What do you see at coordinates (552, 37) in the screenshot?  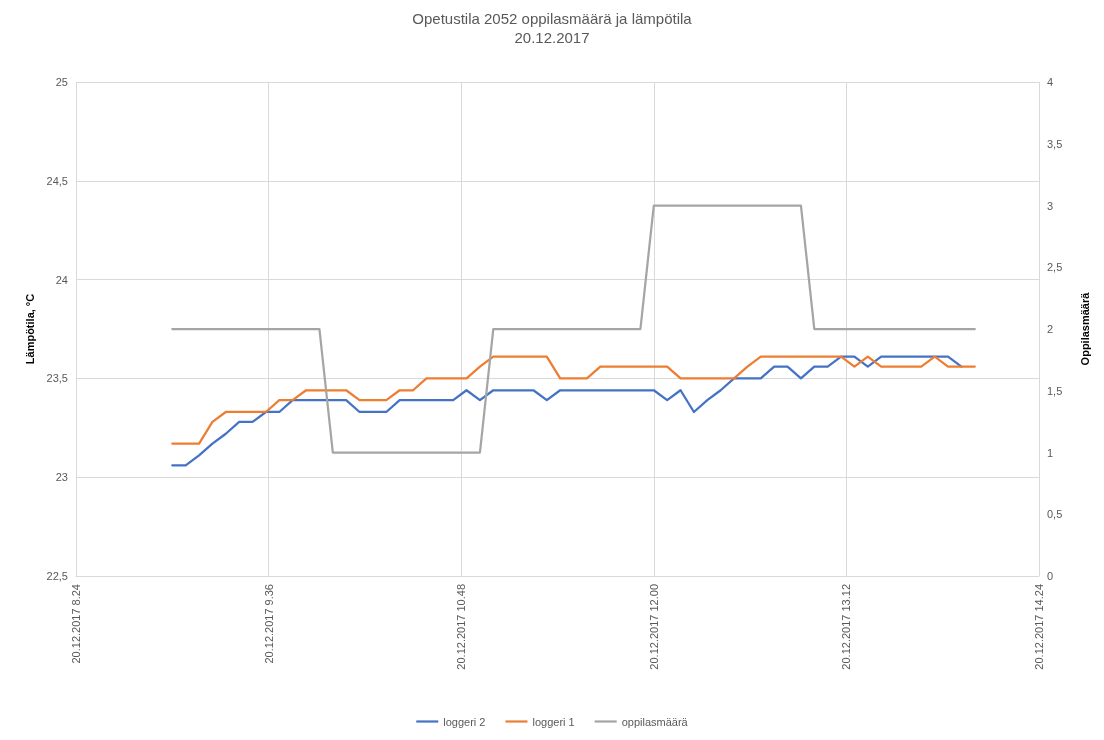 I see `chart-subtitle: 20.12.2017` at bounding box center [552, 37].